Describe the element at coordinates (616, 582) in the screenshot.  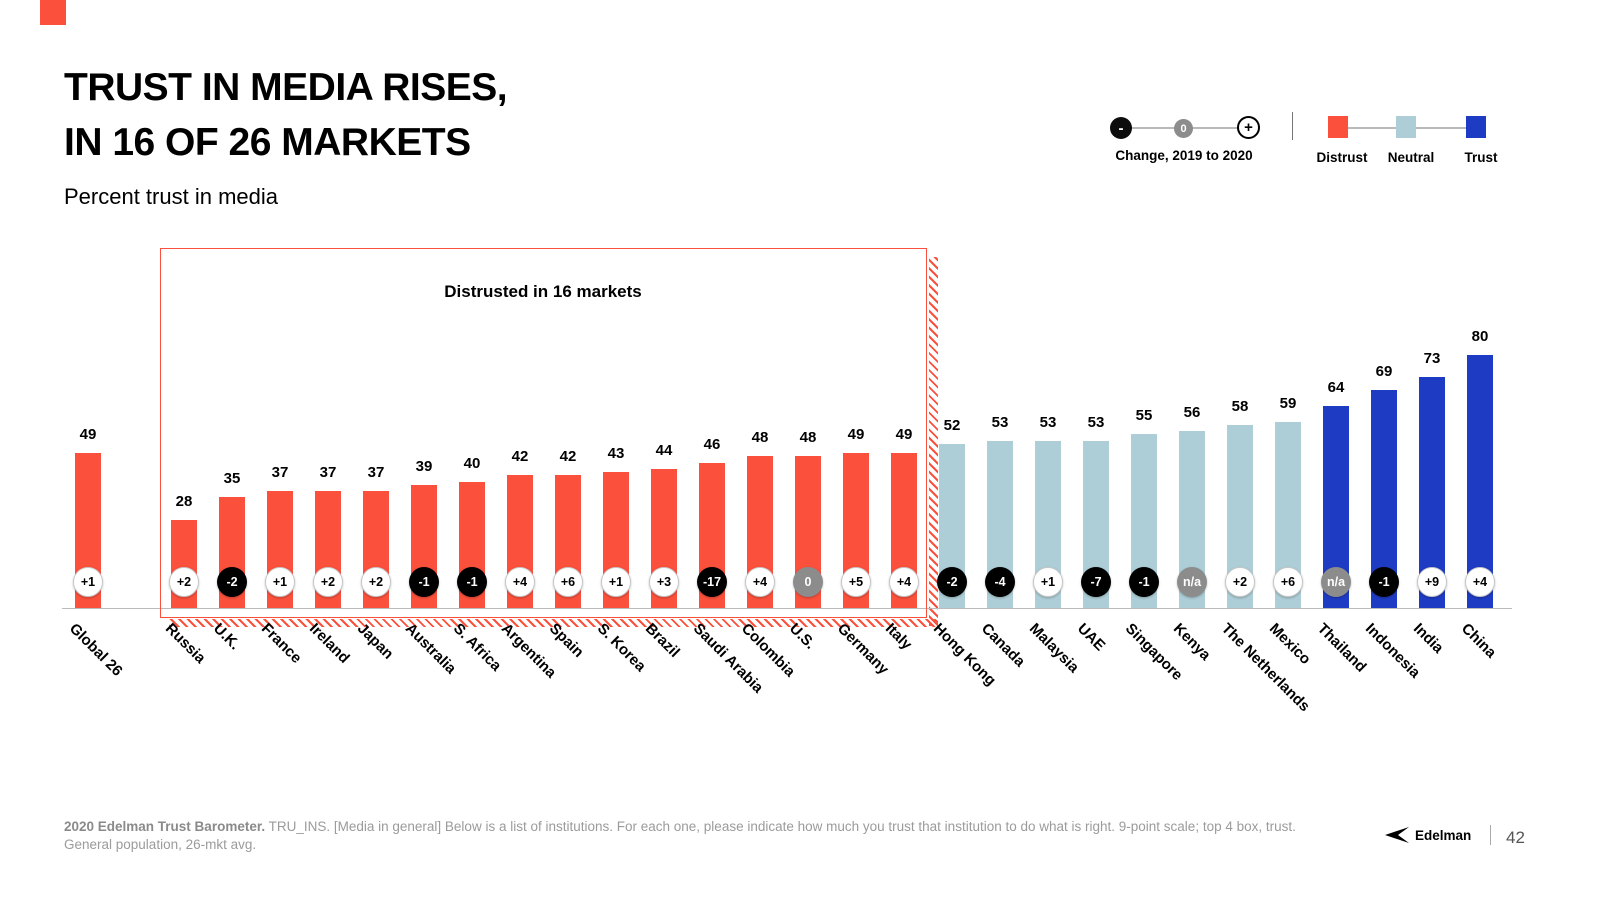
I see `change-badge-s-korea: +1` at that location.